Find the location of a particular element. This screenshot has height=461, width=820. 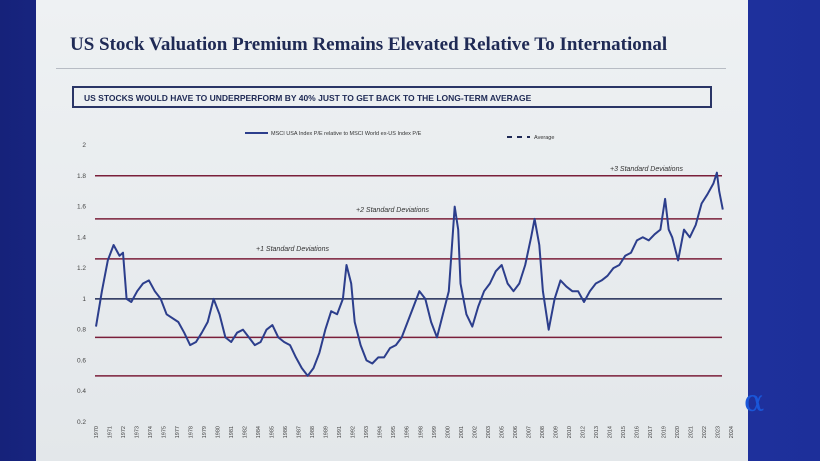

x-tick-label: 2024 is located at coordinates (732, 432).